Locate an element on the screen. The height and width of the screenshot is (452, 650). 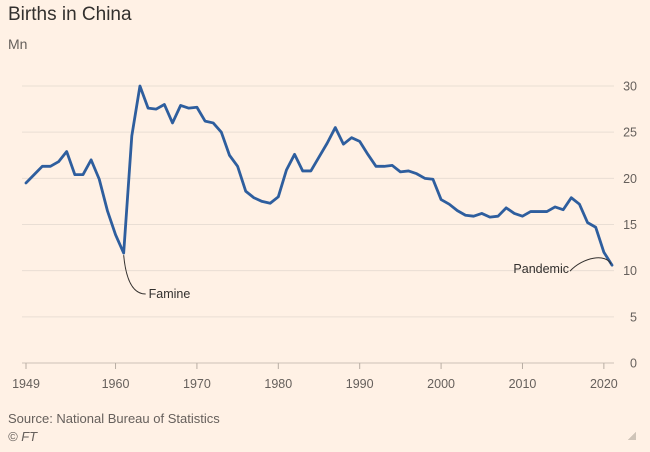
annotation-label-famine: Famine is located at coordinates (170, 294).